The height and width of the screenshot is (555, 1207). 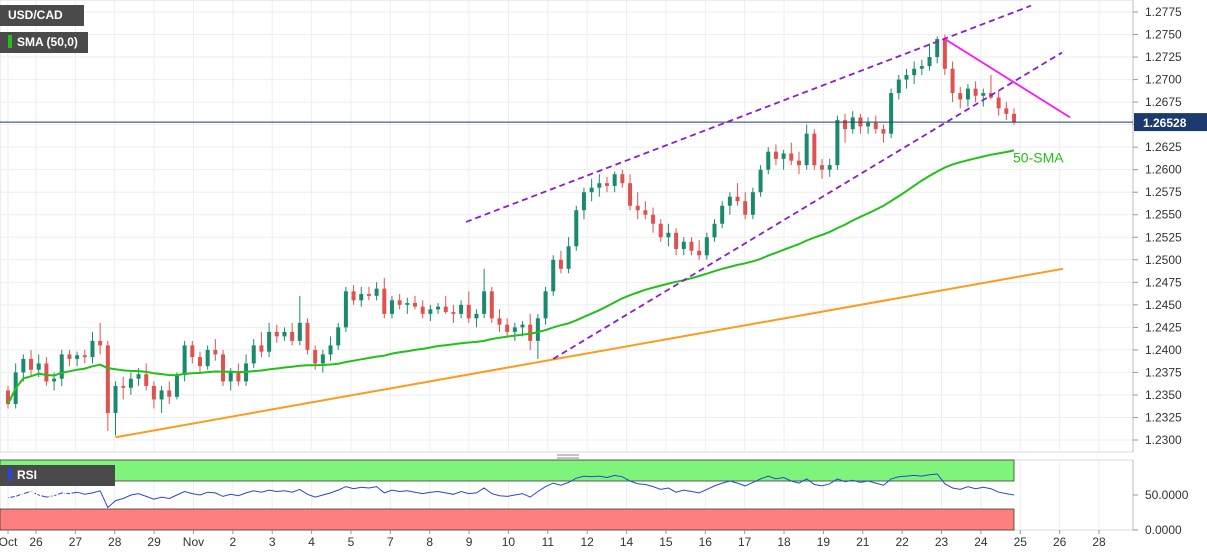 I want to click on x-tick-label: 16, so click(x=706, y=542).